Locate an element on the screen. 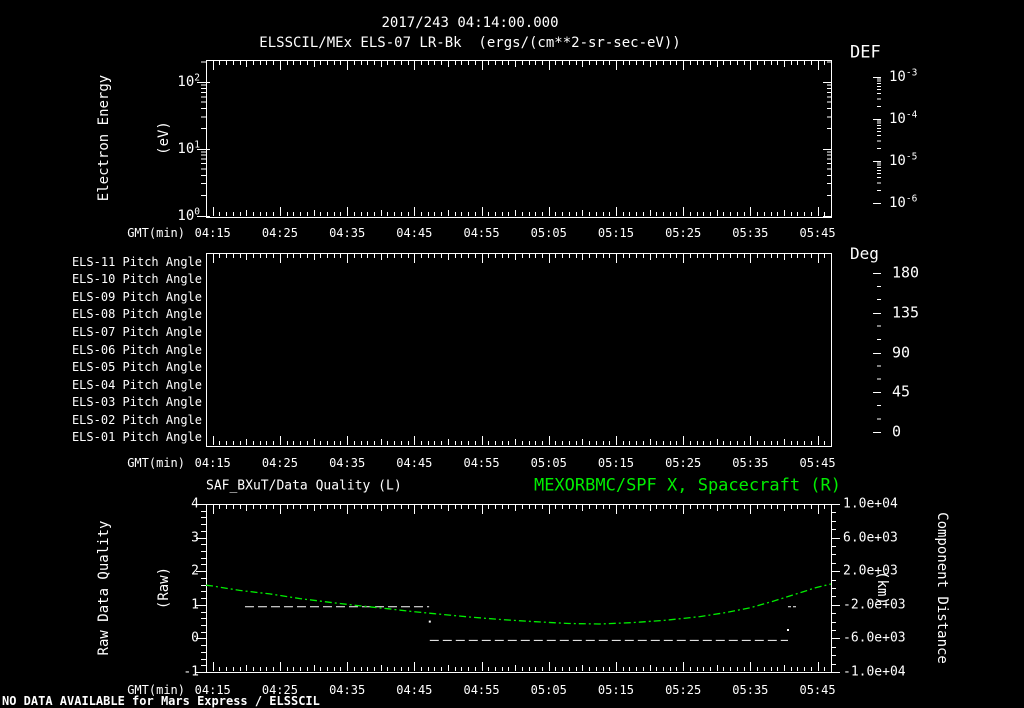 The height and width of the screenshot is (708, 1024). pitch-row-label: ELS-10 Pitch Angle is located at coordinates (136, 279).